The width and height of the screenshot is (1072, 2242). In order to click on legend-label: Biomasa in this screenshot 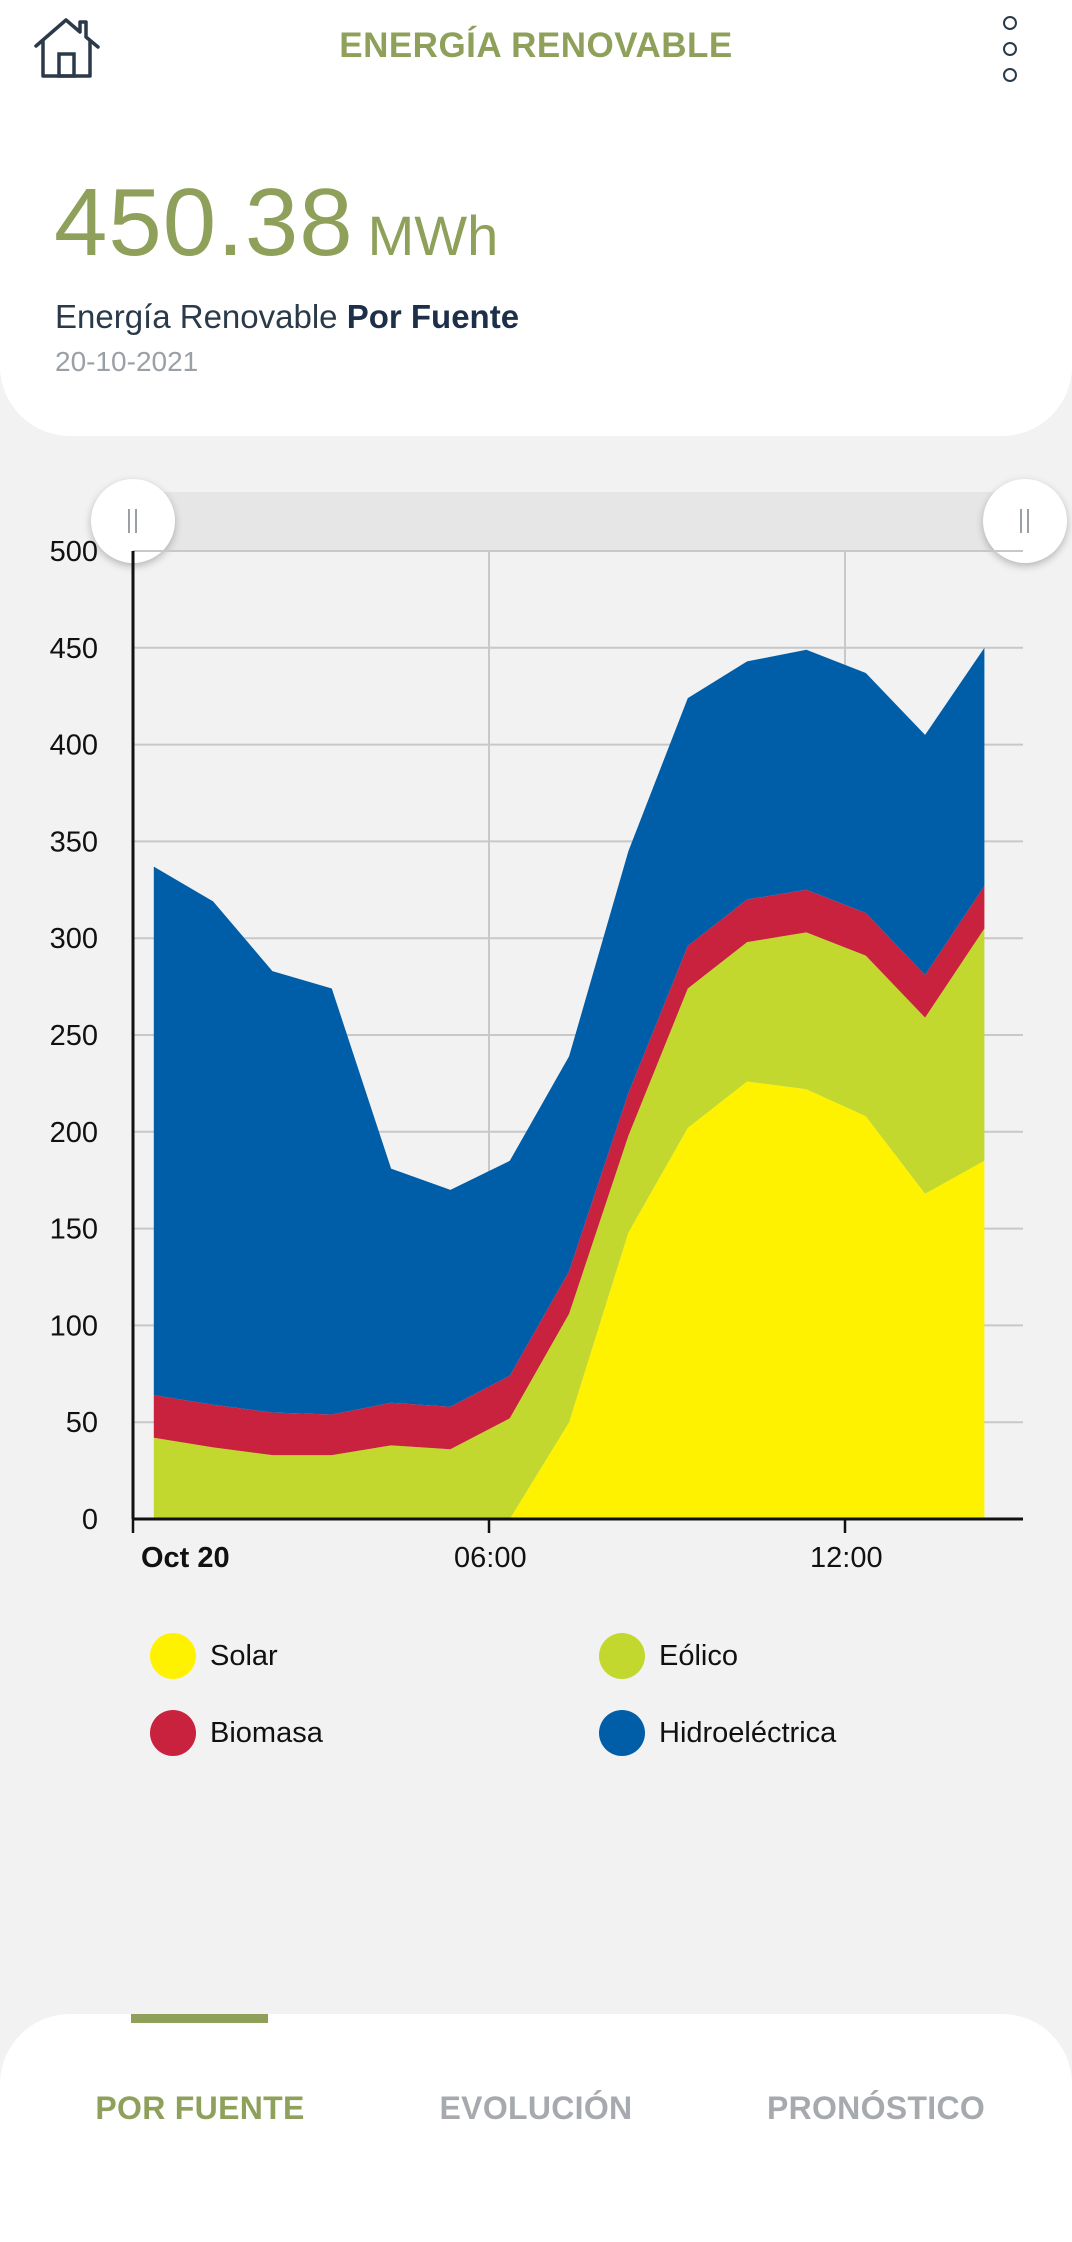, I will do `click(266, 1732)`.